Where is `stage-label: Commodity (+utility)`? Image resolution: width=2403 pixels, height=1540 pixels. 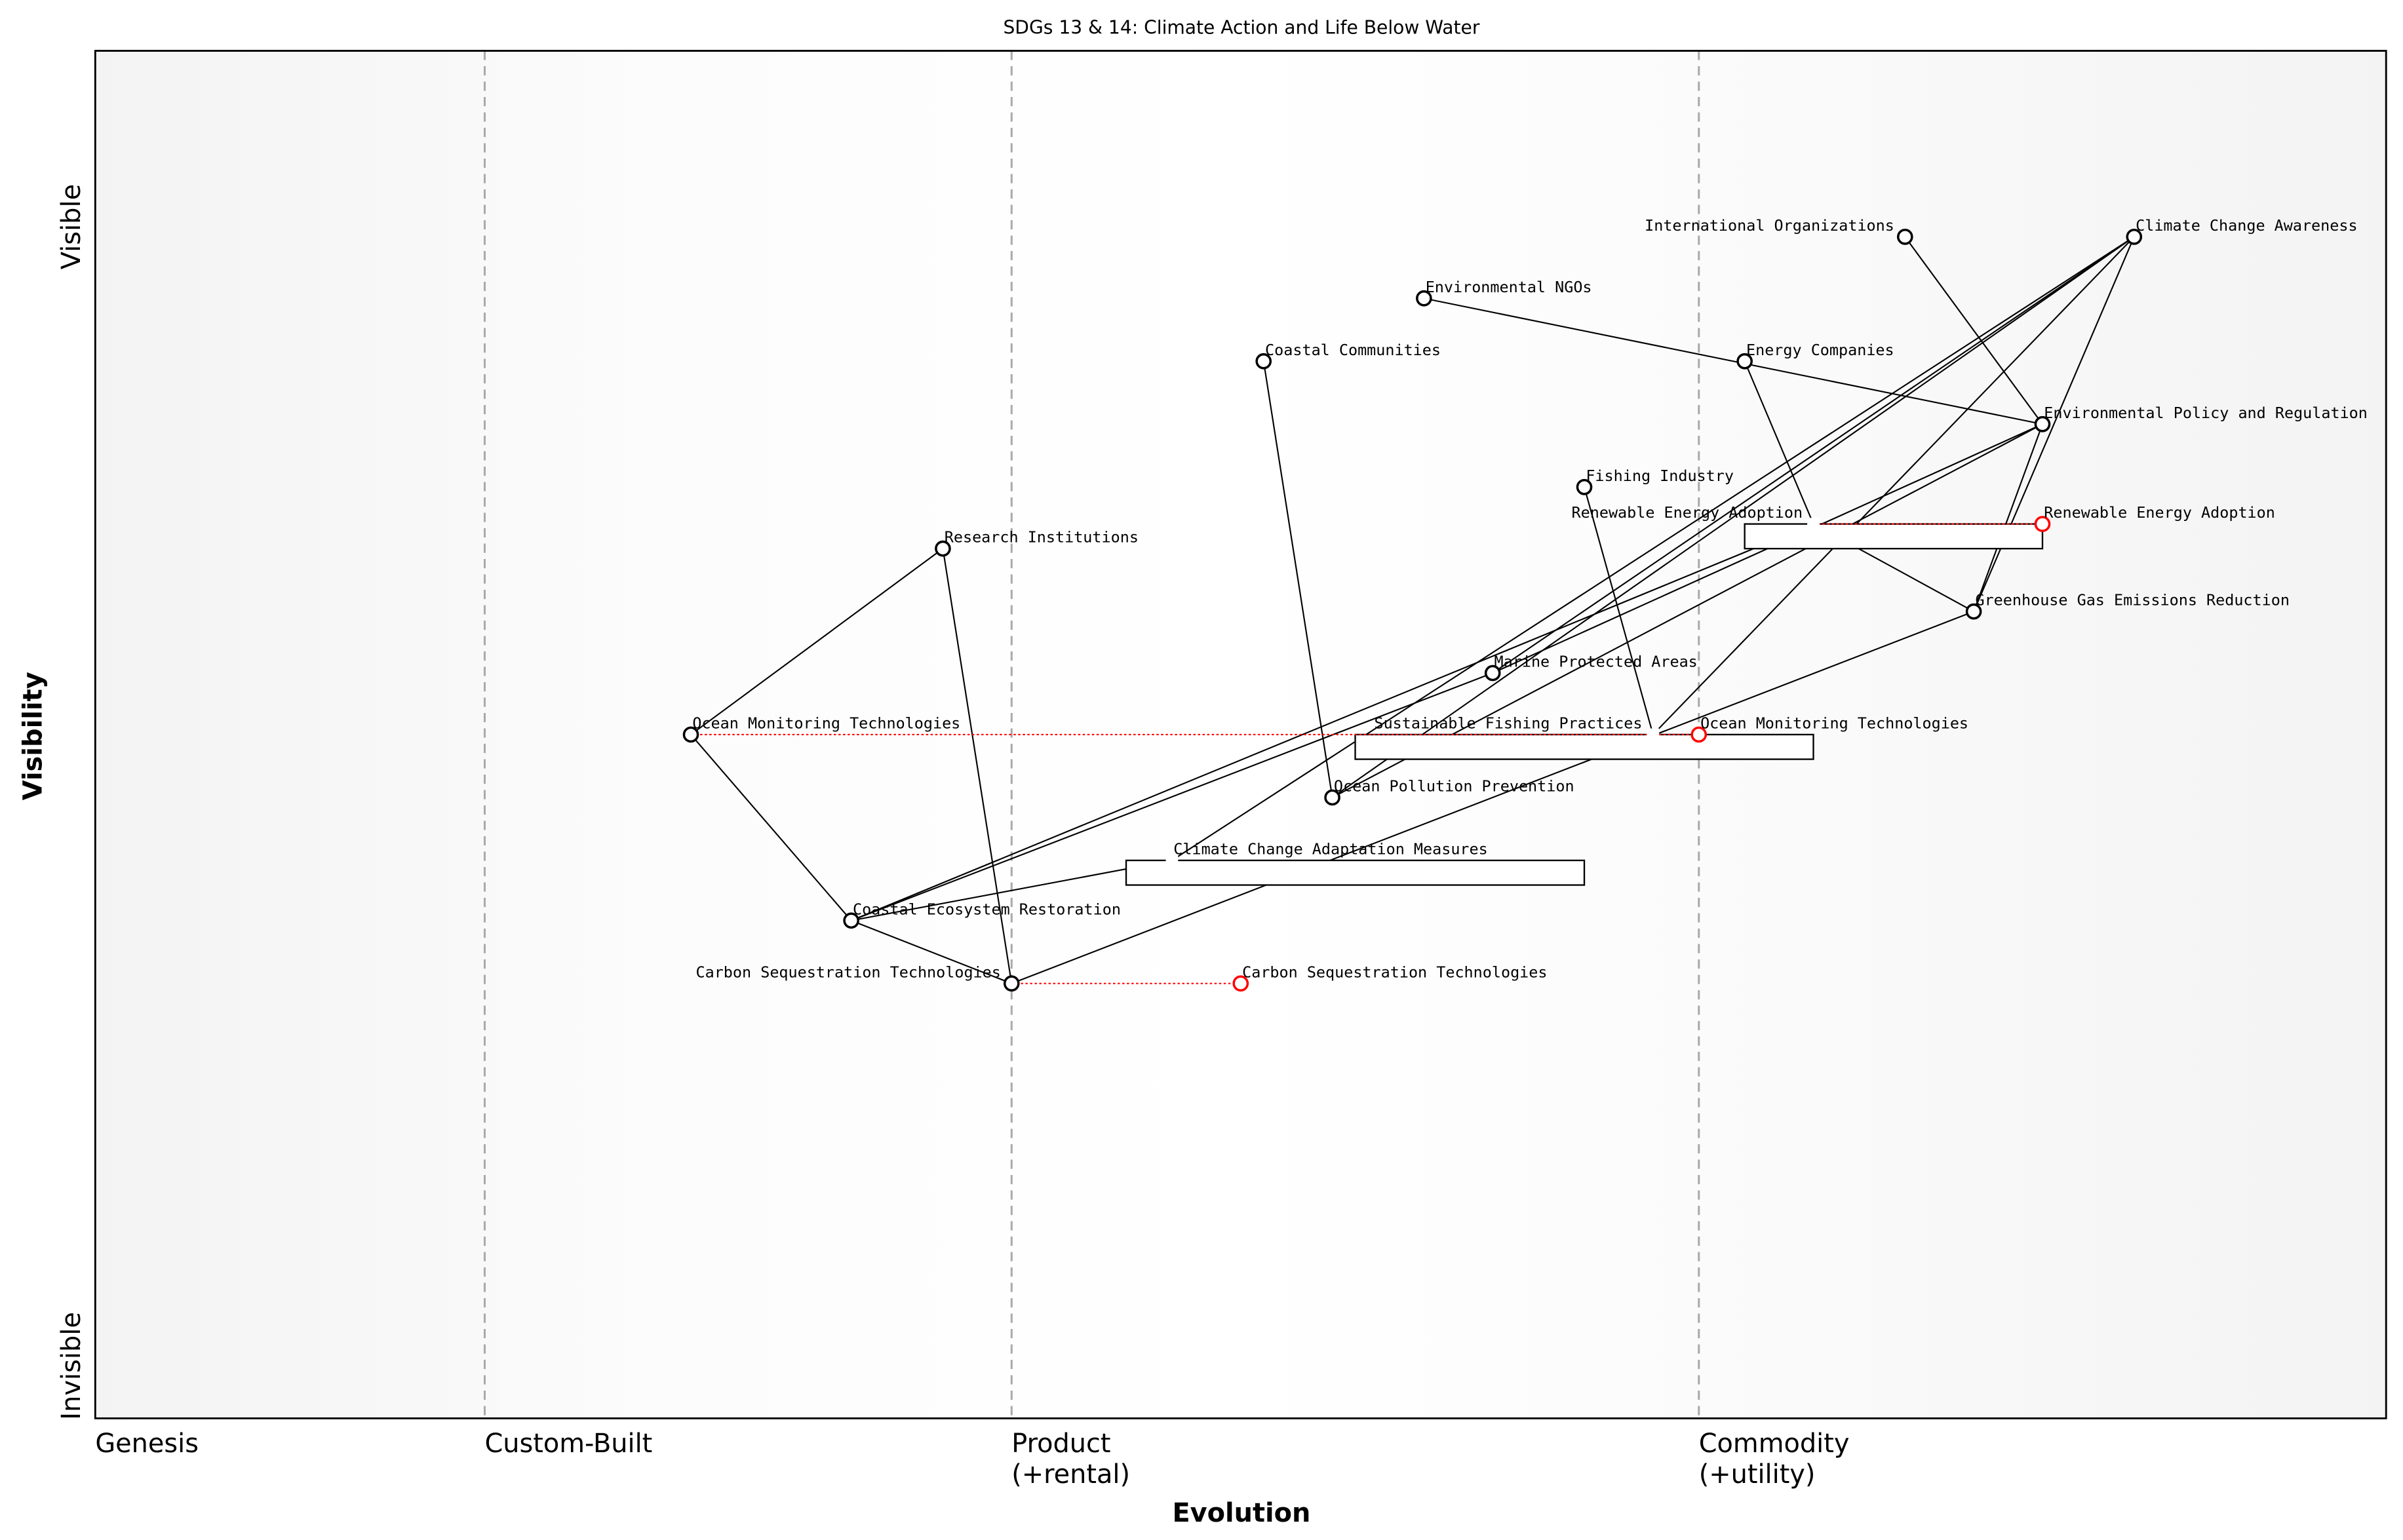
stage-label: Commodity (+utility) is located at coordinates (1774, 1459).